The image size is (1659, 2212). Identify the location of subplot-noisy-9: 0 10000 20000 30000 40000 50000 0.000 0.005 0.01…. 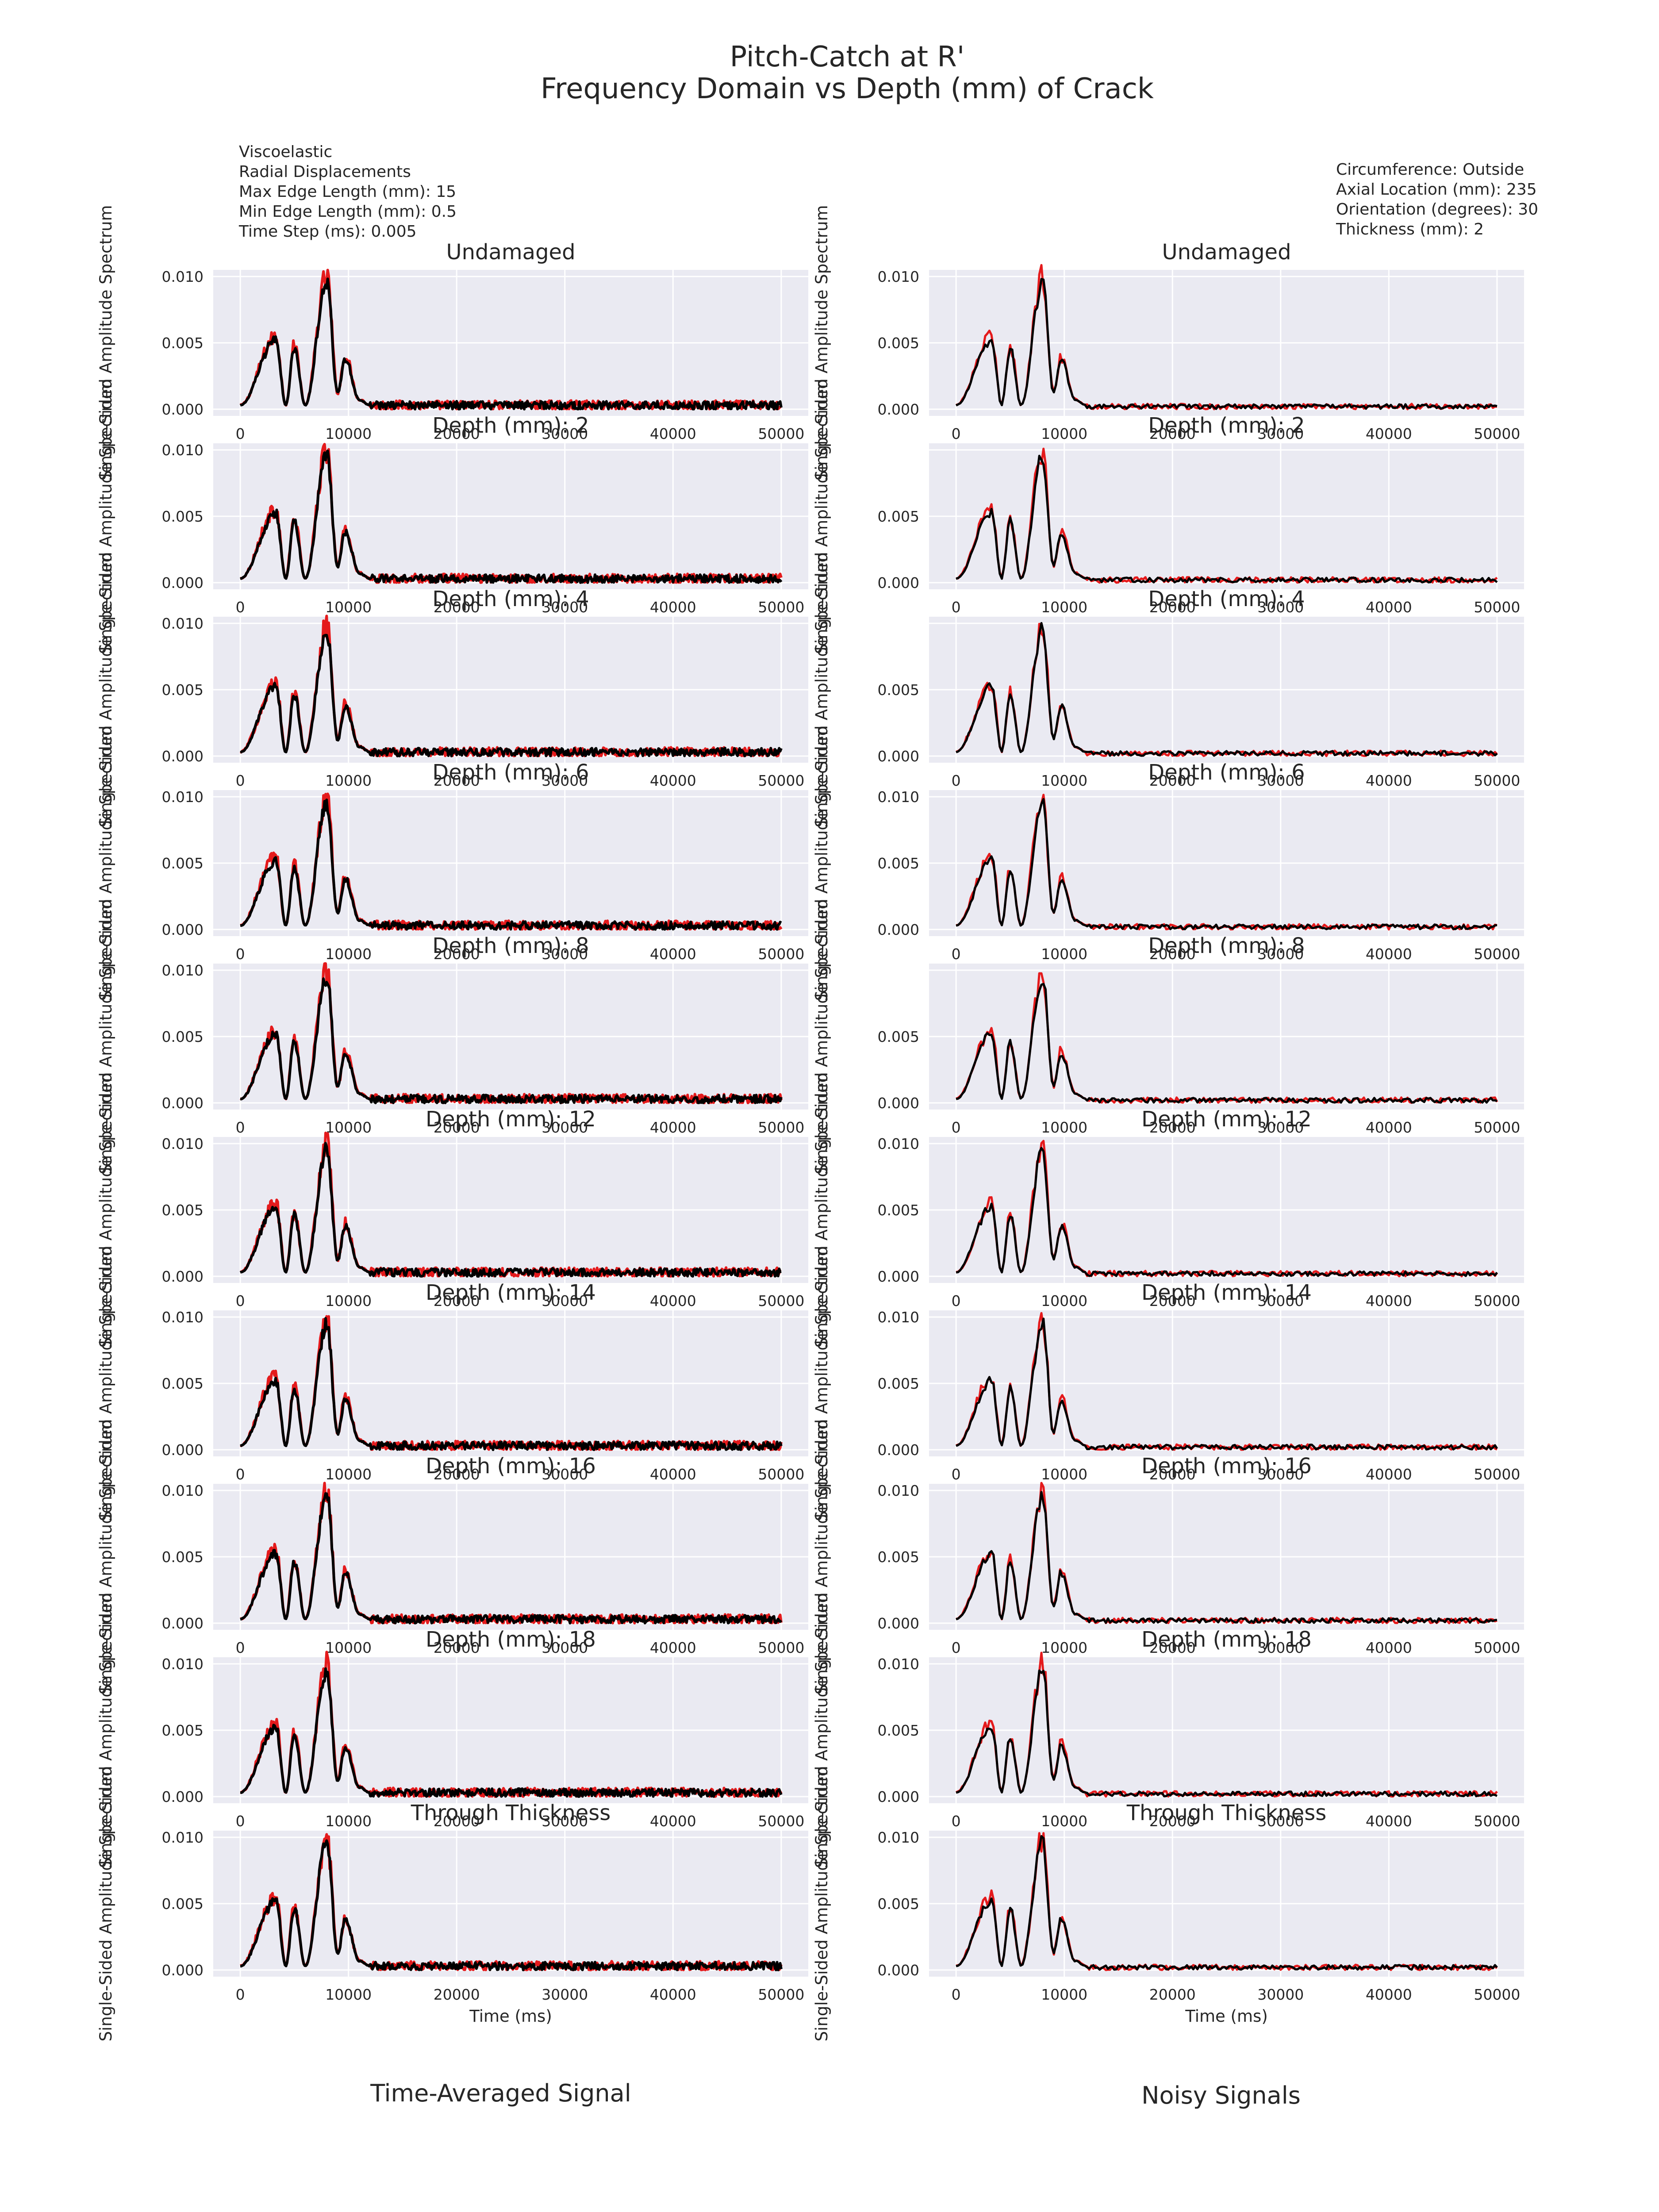
(1168, 1904).